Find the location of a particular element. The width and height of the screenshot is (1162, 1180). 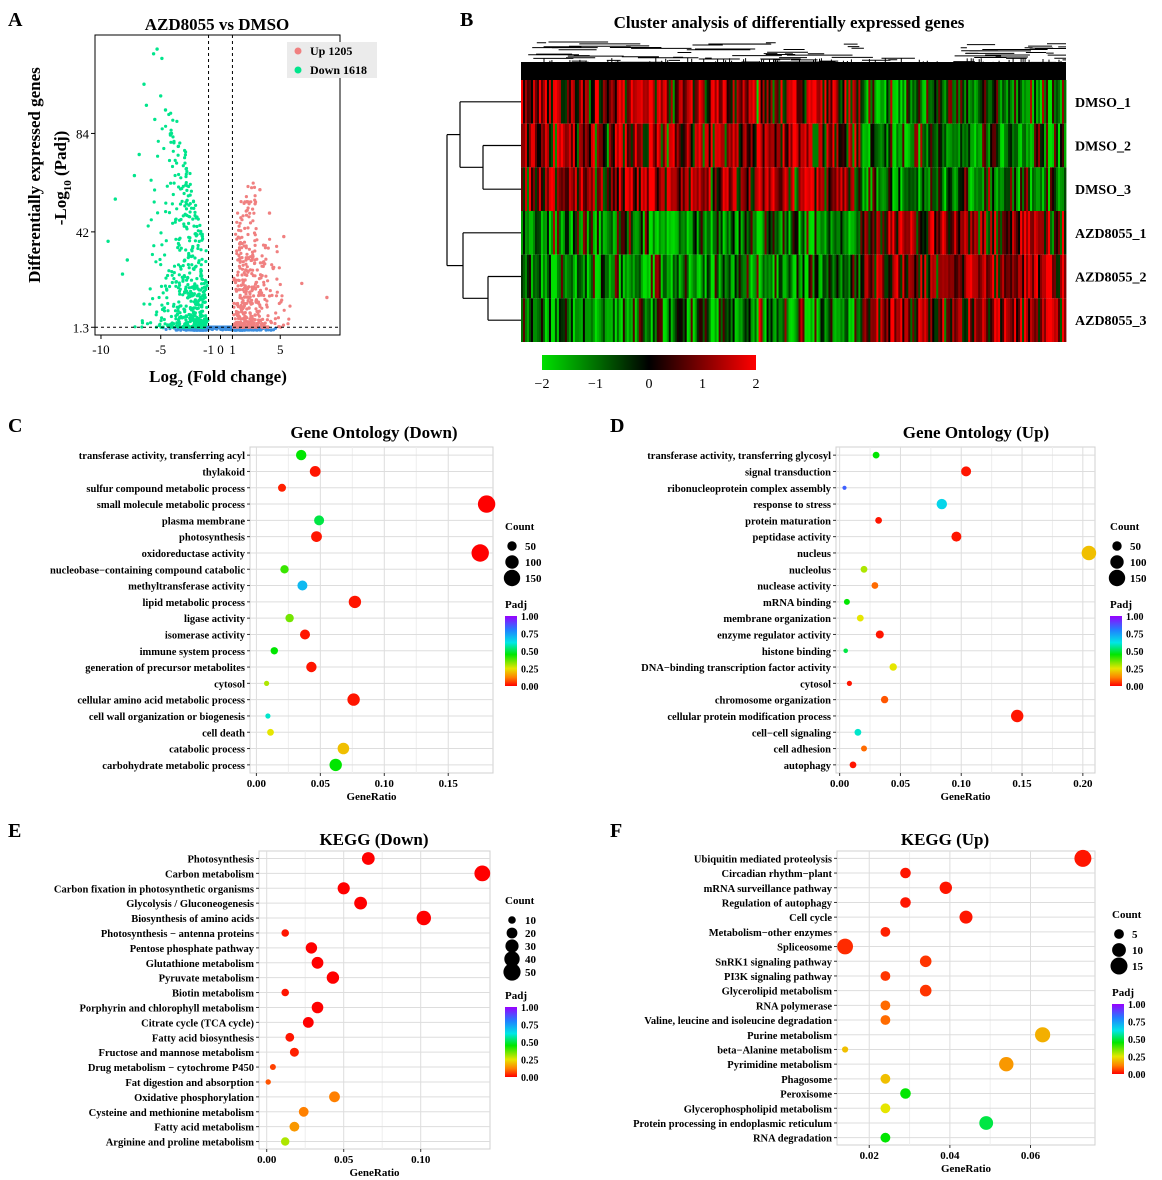

heatmap-row-label: AZD8055_2 is located at coordinates (1111, 278).